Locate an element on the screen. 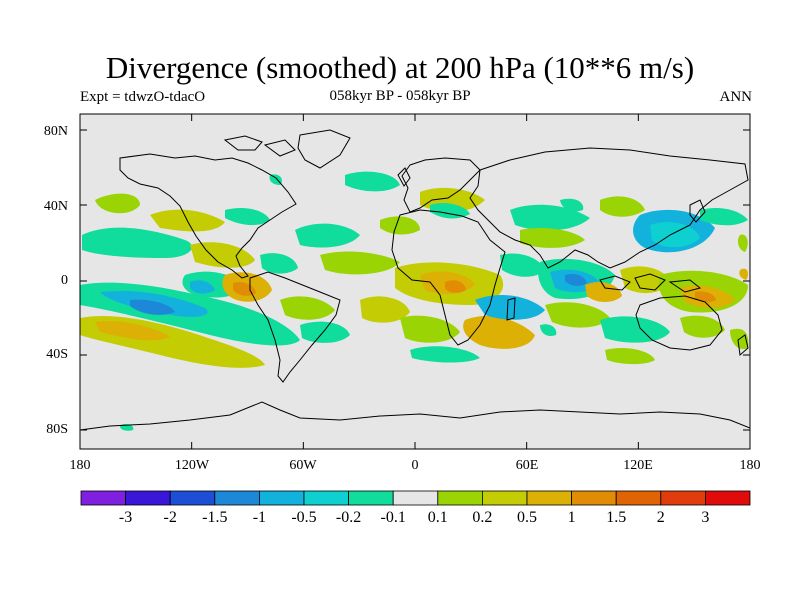 Image resolution: width=800 pixels, height=600 pixels. coastline-asia is located at coordinates (609, 208).